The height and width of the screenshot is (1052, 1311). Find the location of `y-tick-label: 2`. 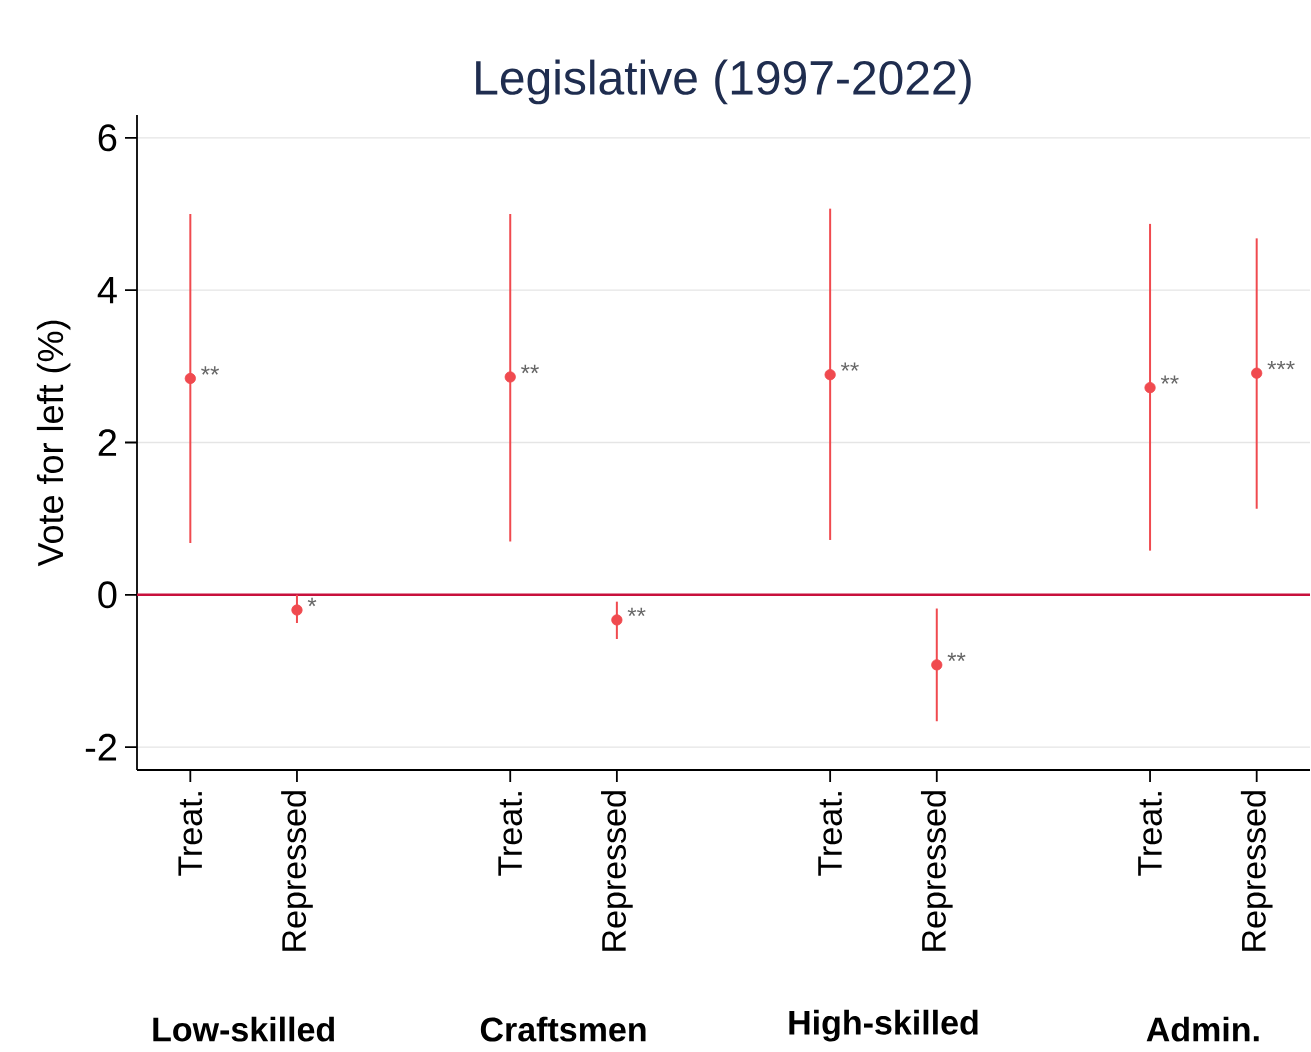

y-tick-label: 2 is located at coordinates (107, 442).